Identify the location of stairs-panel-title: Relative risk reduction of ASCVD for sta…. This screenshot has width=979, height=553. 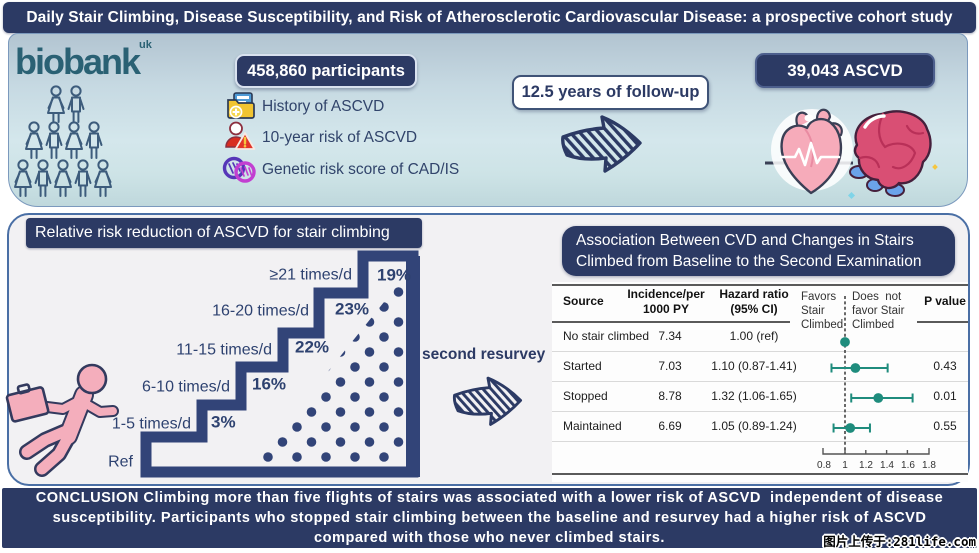
(224, 233).